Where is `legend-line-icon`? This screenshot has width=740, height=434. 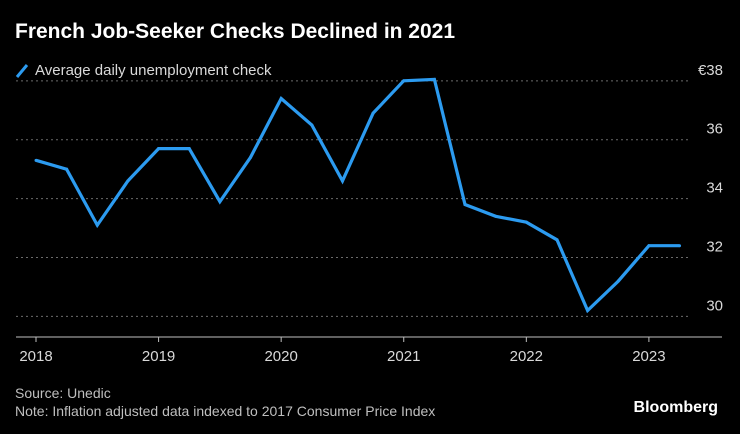
legend-line-icon is located at coordinates (22, 70).